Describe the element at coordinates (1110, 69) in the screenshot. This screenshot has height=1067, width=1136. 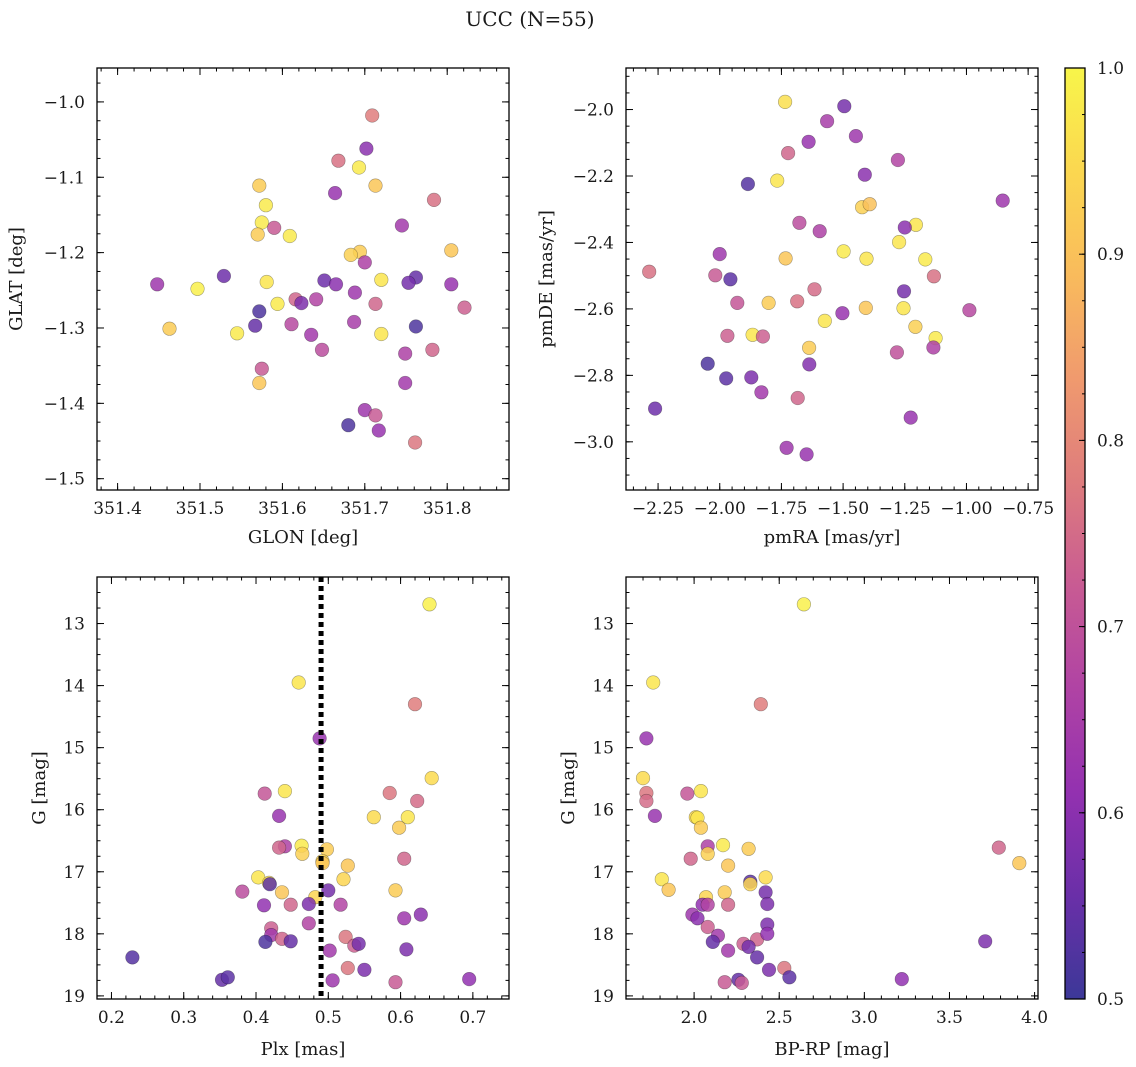
I see `colorbar-tick-label: 1.0` at that location.